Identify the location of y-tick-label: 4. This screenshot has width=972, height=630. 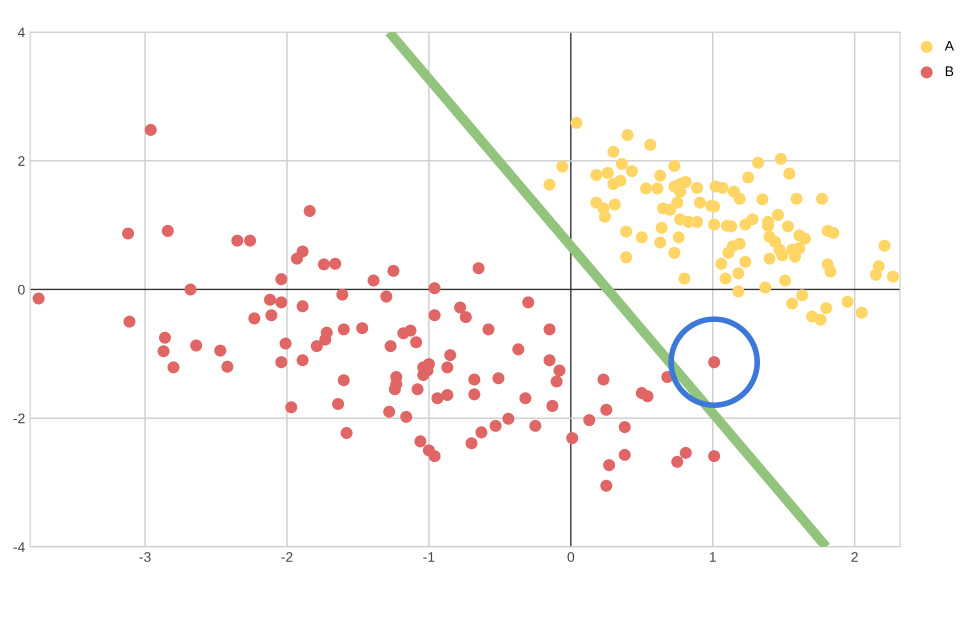
(21, 33).